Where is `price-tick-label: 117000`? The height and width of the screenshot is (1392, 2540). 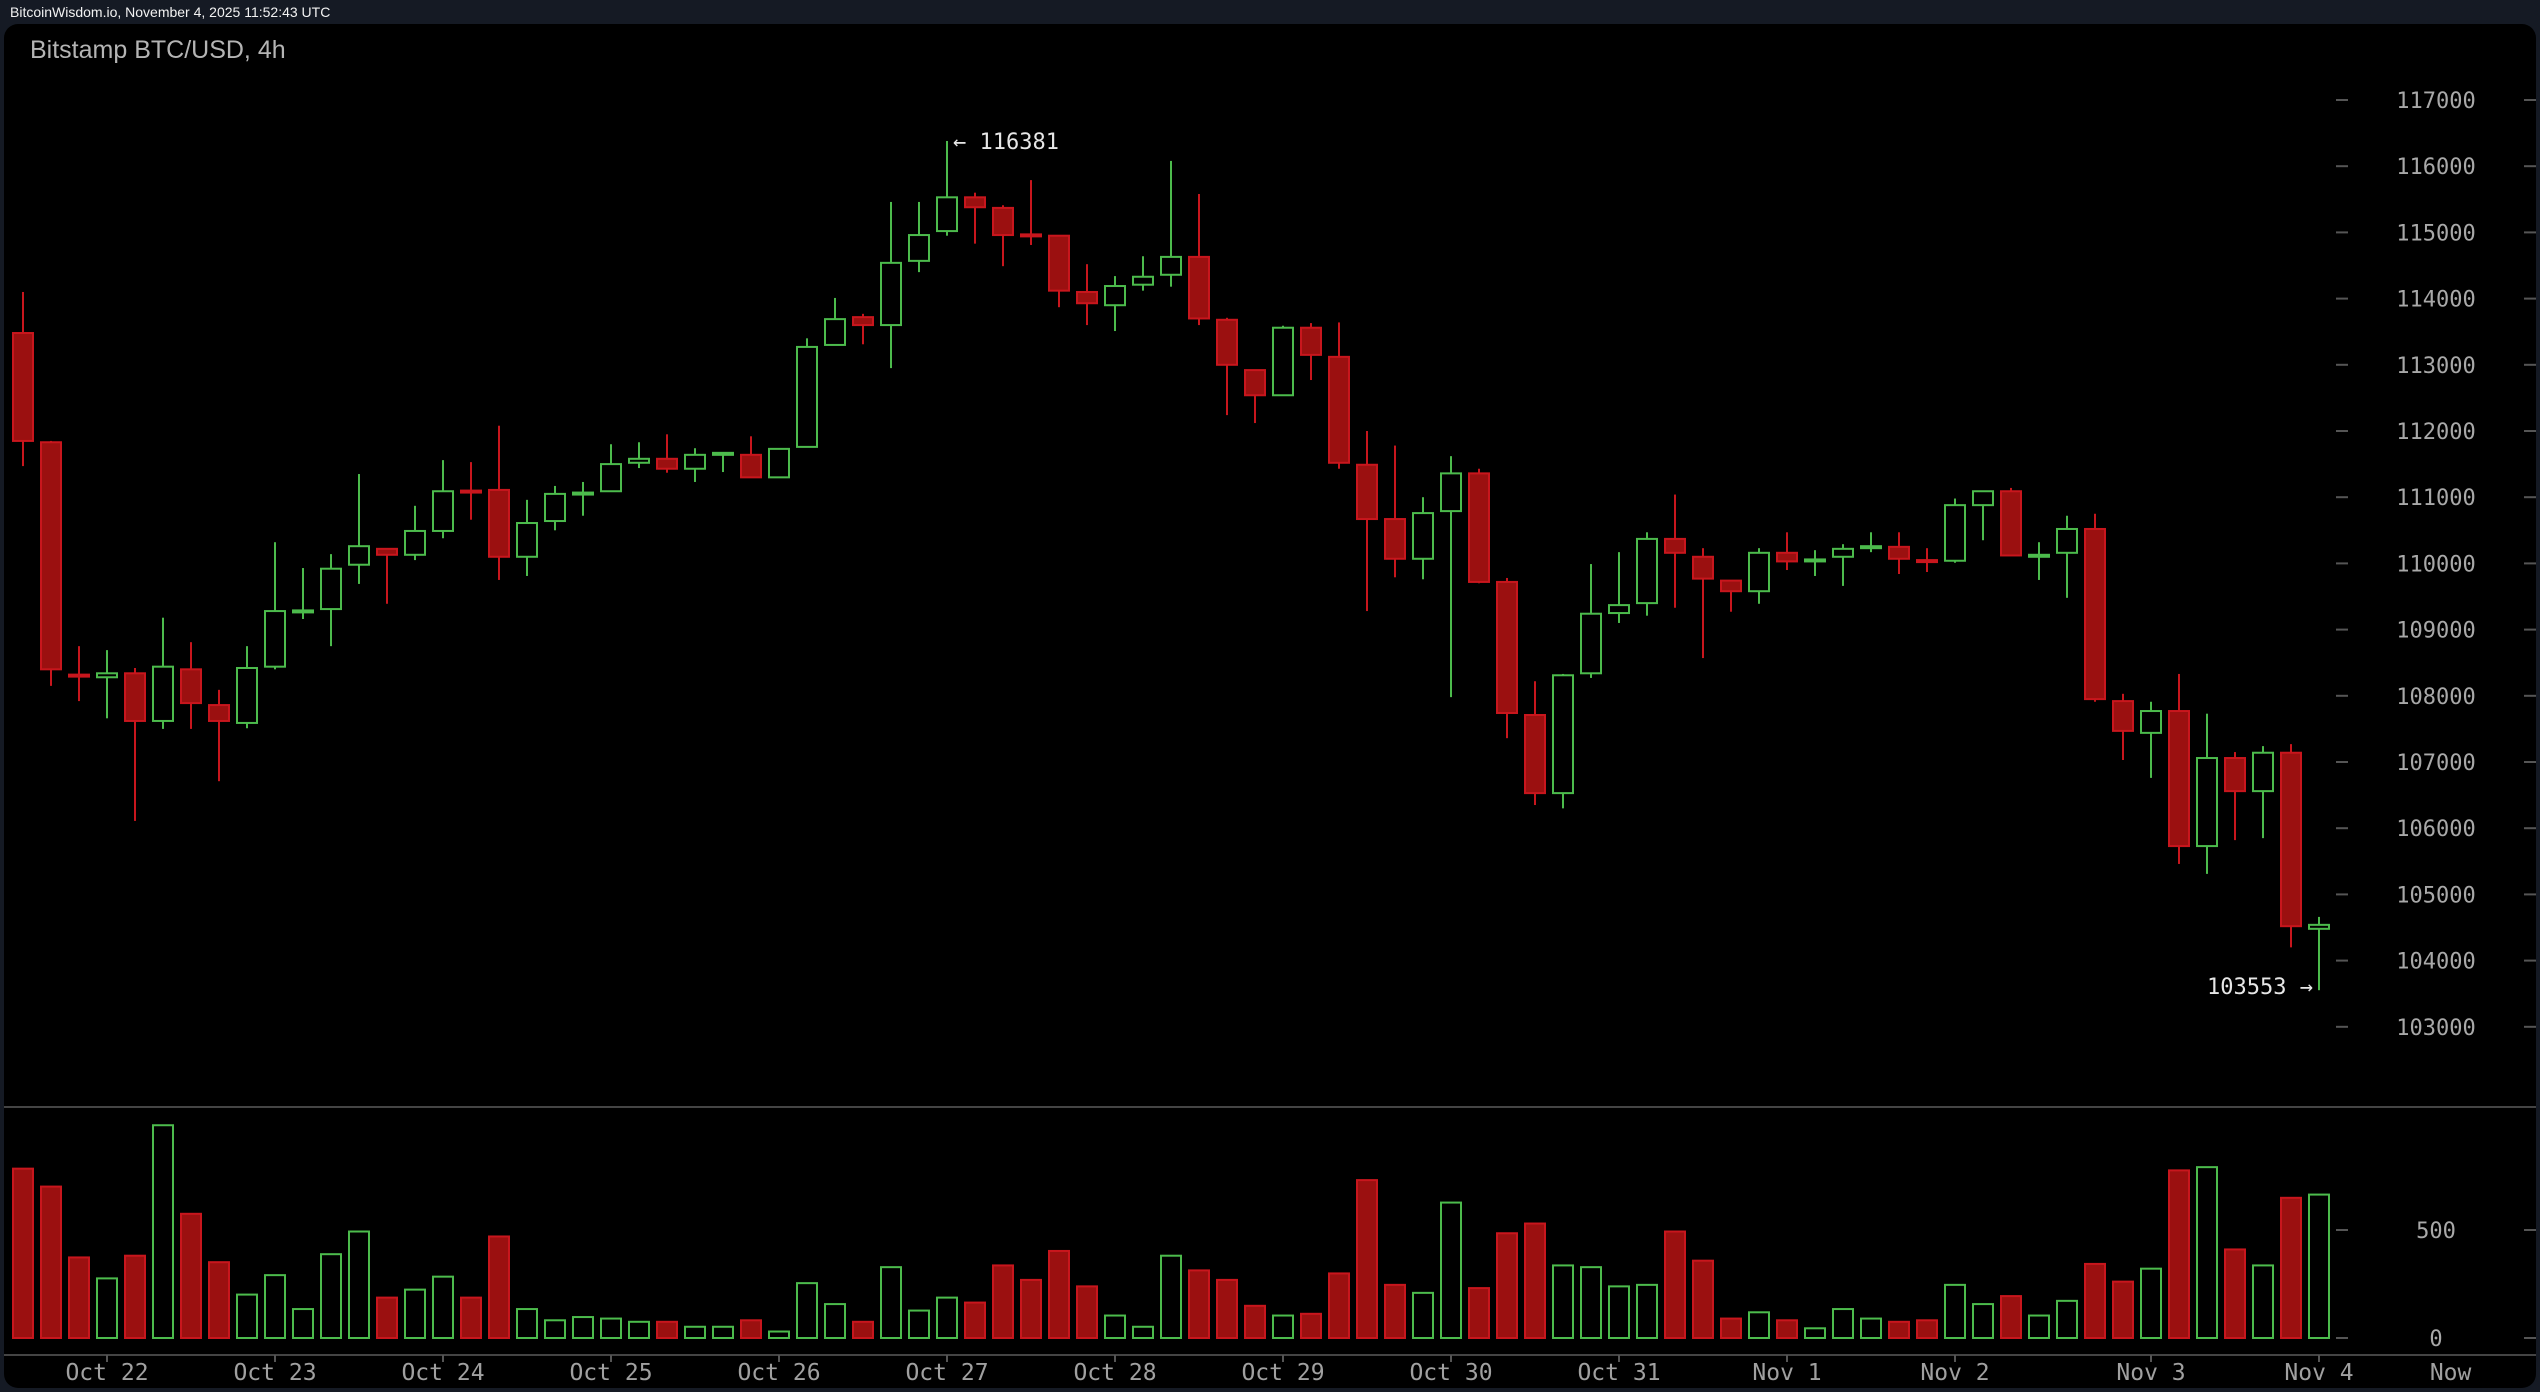 price-tick-label: 117000 is located at coordinates (2435, 101).